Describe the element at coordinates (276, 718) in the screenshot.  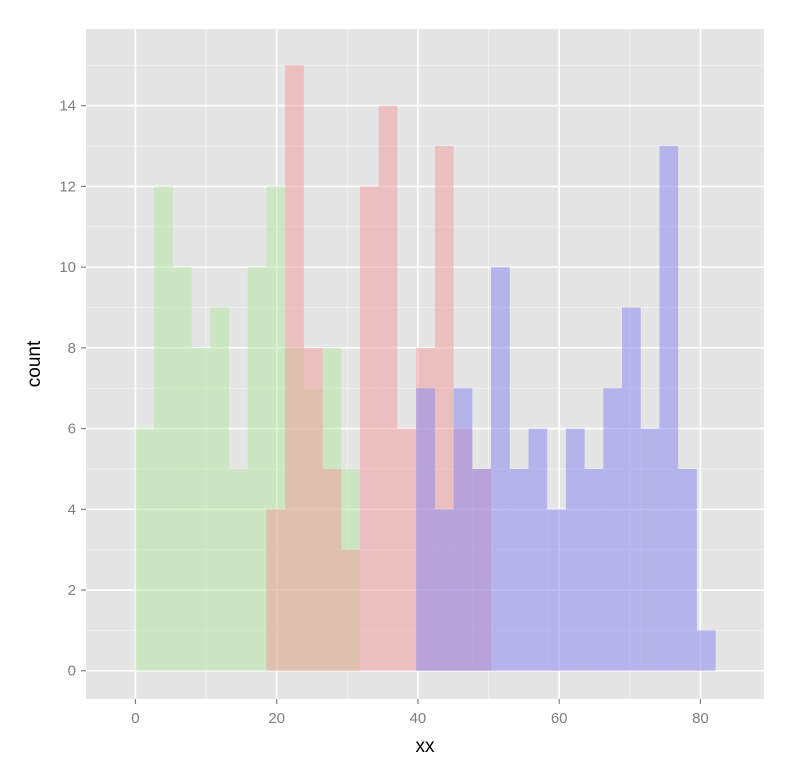
I see `x-tick-label: 20` at that location.